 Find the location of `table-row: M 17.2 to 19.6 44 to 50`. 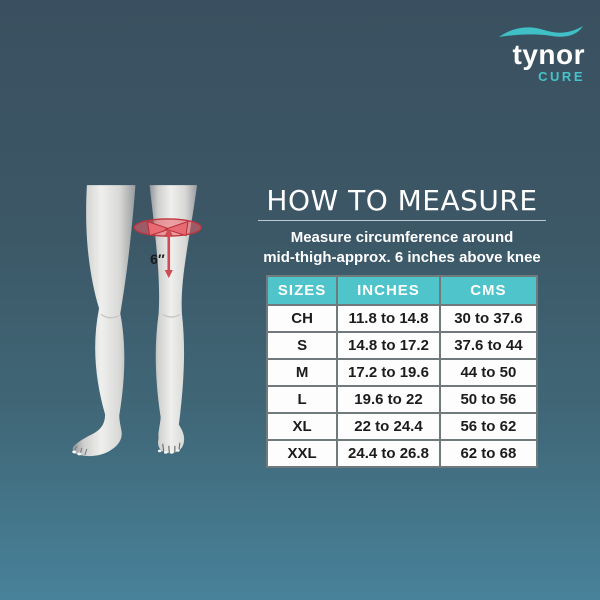

table-row: M 17.2 to 19.6 44 to 50 is located at coordinates (402, 372).